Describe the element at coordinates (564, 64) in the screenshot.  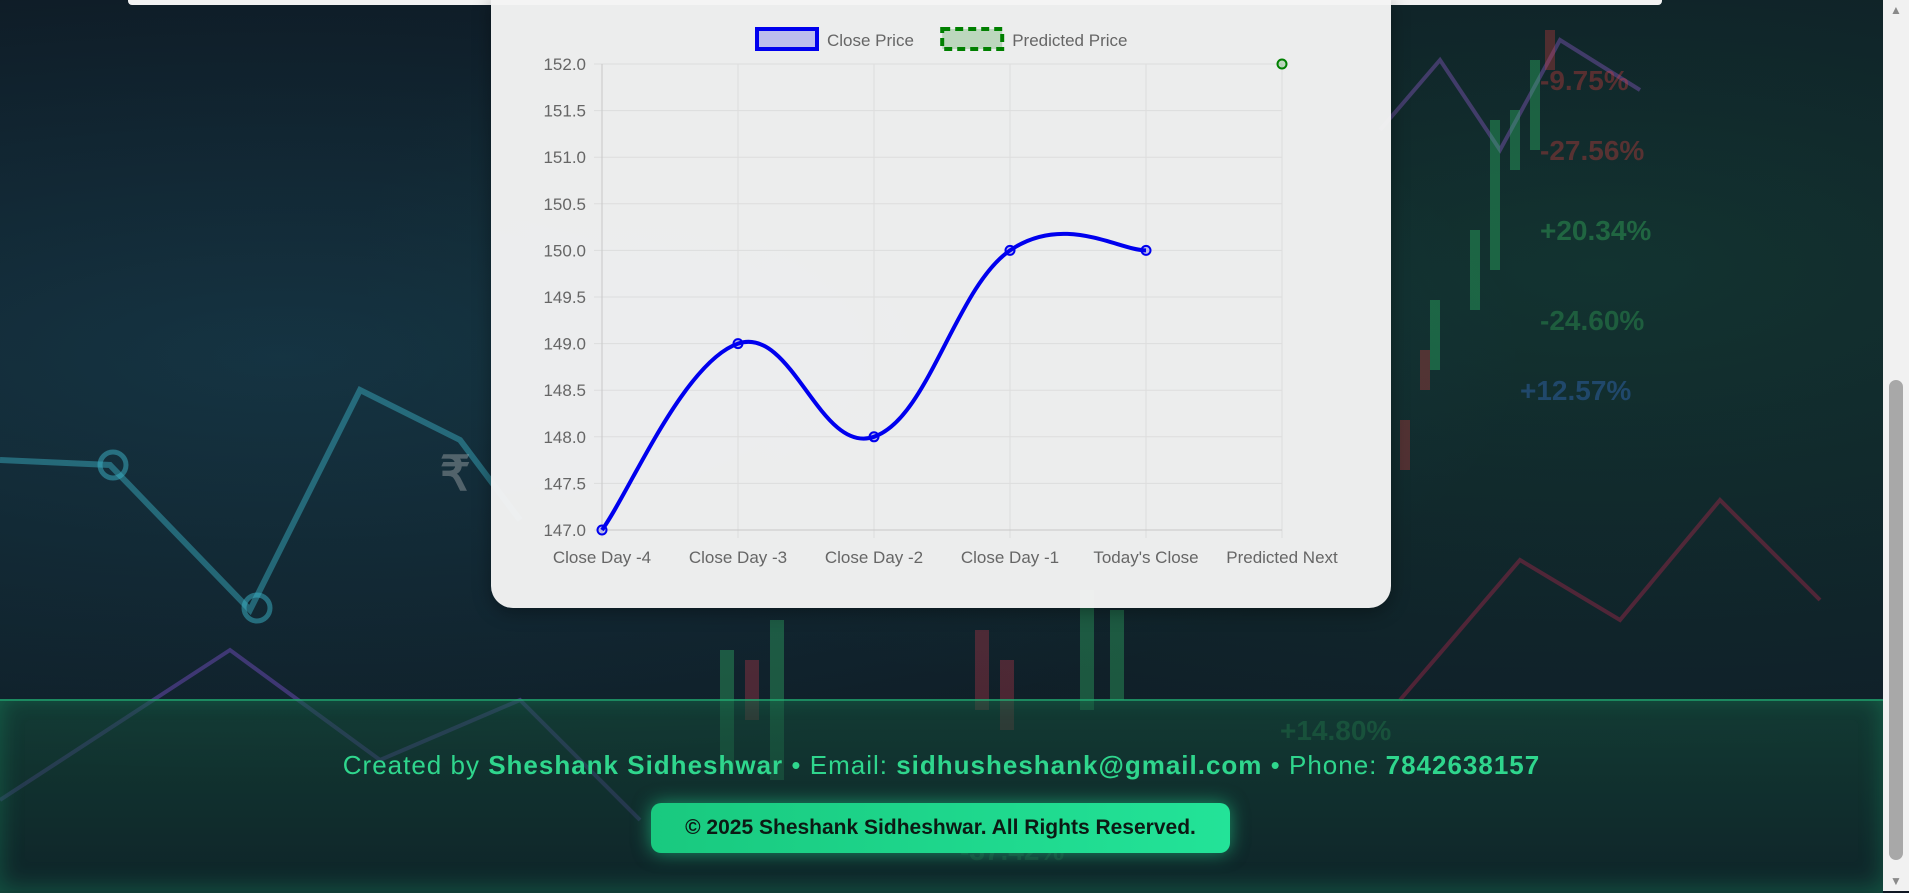
I see `y-tick-label: 152.0` at that location.